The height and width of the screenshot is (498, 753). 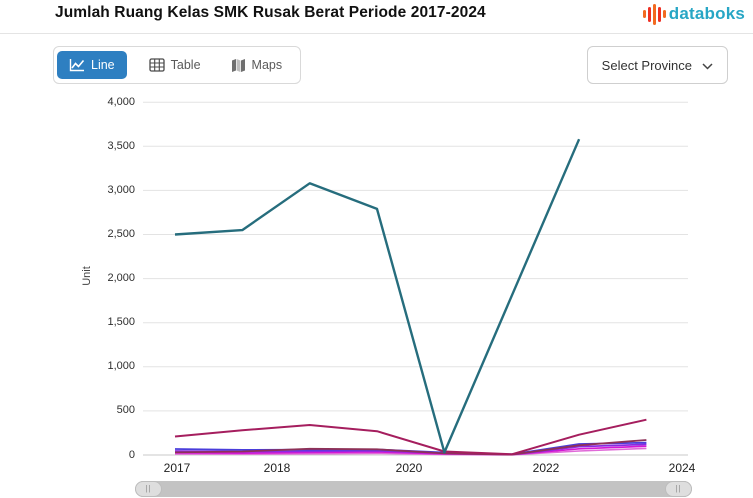 I want to click on table-view-button: Table, so click(x=175, y=65).